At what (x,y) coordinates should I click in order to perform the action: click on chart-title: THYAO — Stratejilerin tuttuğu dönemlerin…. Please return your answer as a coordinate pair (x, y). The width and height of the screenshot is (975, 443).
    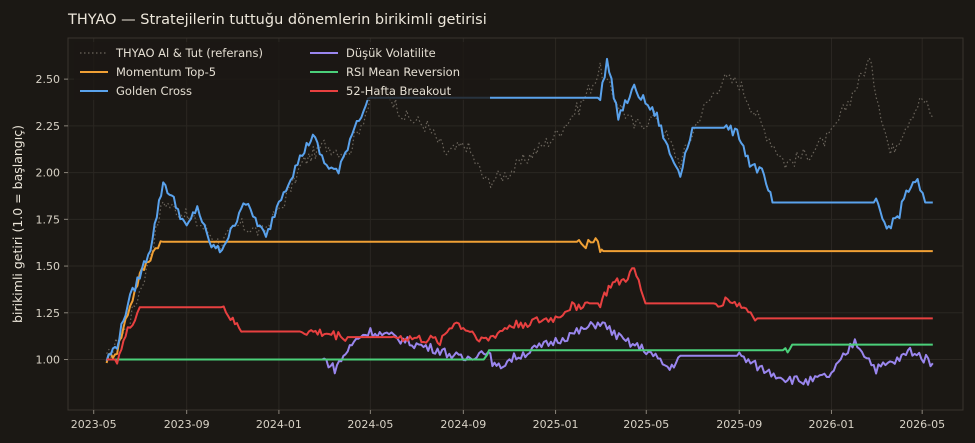
    Looking at the image, I should click on (277, 20).